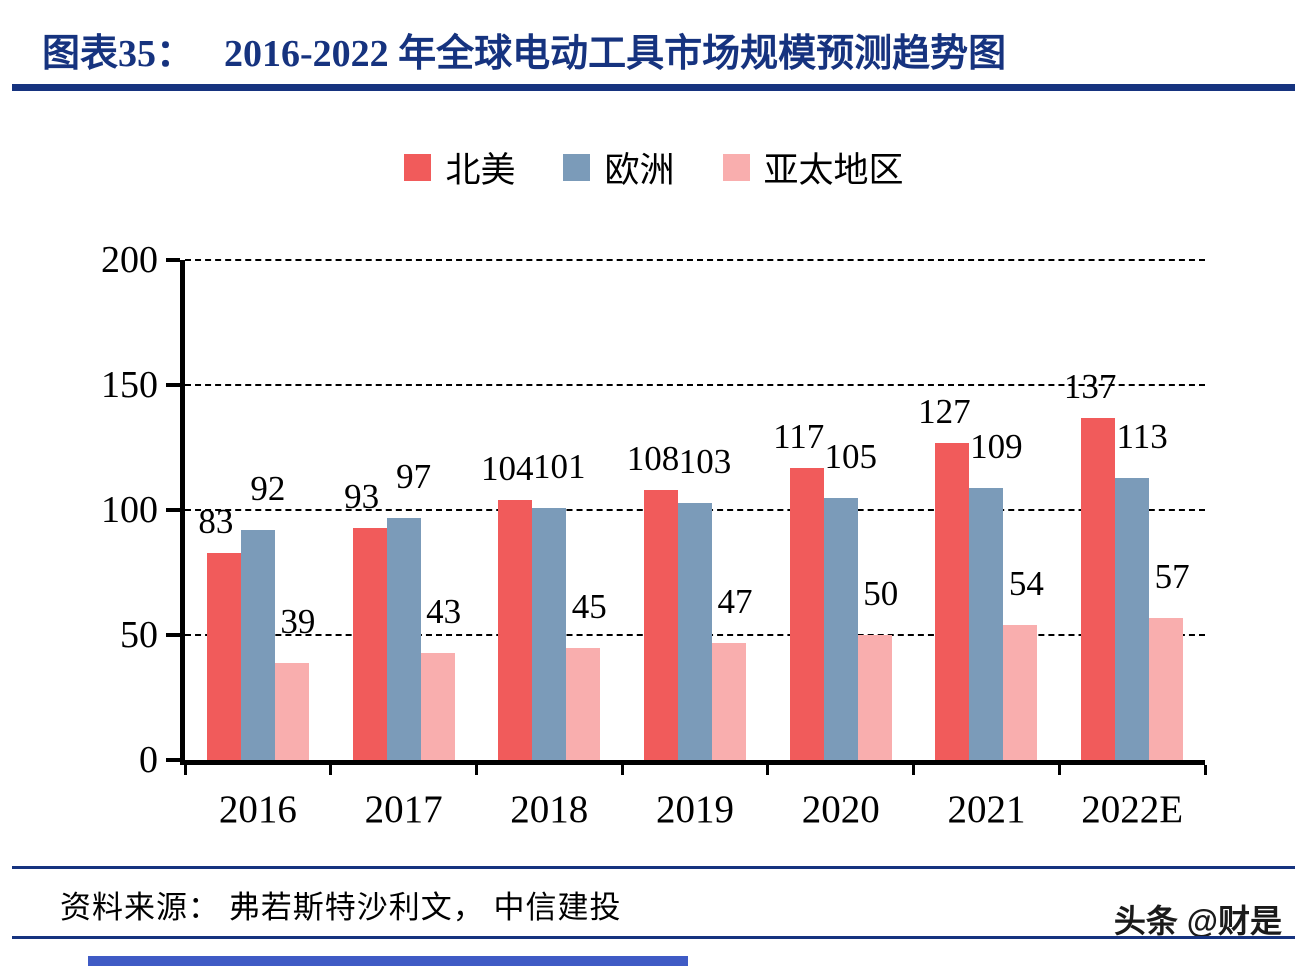 This screenshot has height=966, width=1308. I want to click on figure-header: 图表35： 2016-2022 年全球电动工具市场规模预测趋势图, so click(524, 49).